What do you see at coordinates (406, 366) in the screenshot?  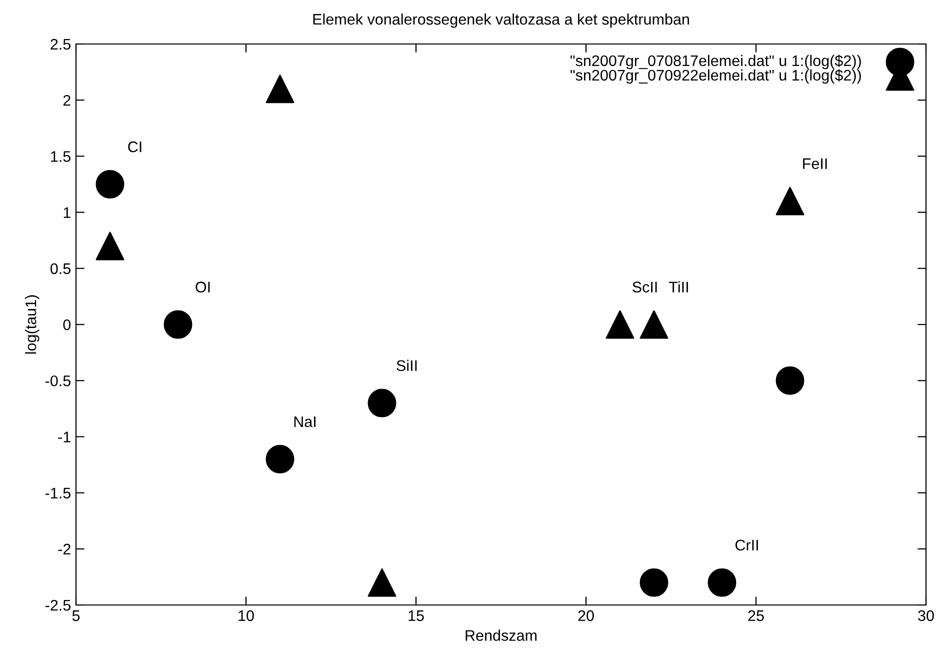 I see `annotation: SiII` at bounding box center [406, 366].